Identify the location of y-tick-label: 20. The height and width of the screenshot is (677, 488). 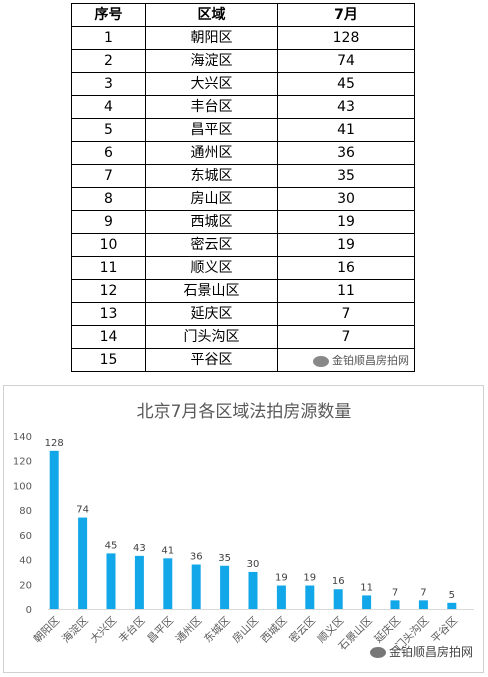
(25, 585).